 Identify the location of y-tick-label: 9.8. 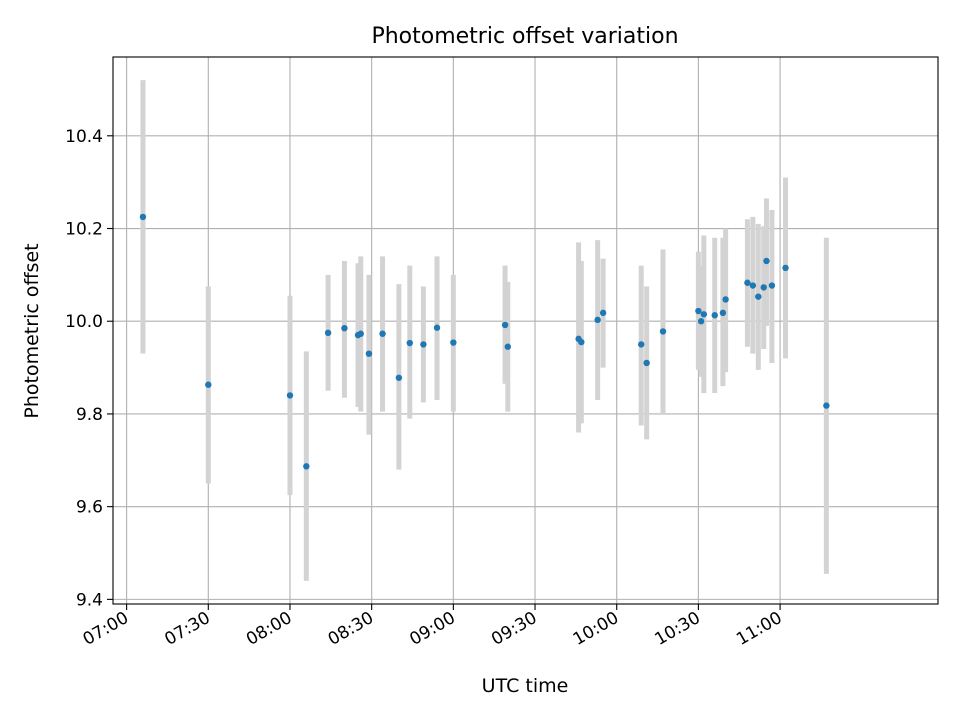
(89, 415).